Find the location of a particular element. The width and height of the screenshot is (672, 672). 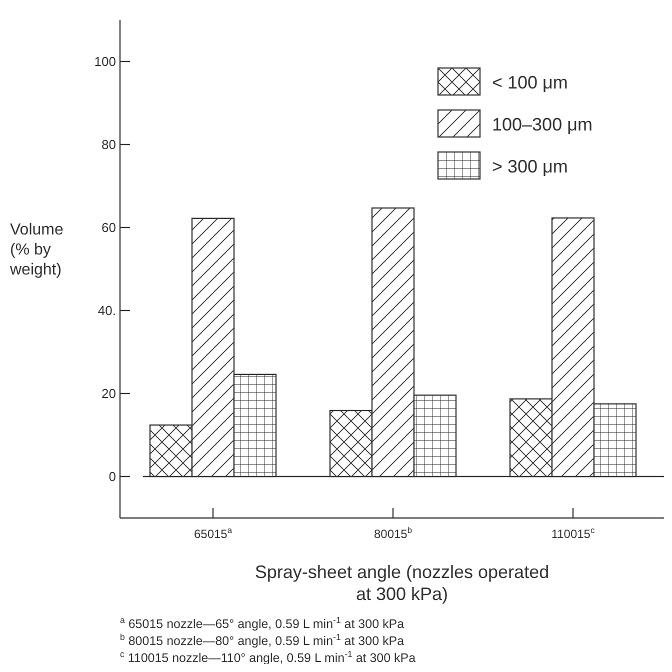

text: $^{b}$ 80015 nozzle—80° angle, 0.59 L min$^{-1}$ at 300 kPa is located at coordinates (262, 640).